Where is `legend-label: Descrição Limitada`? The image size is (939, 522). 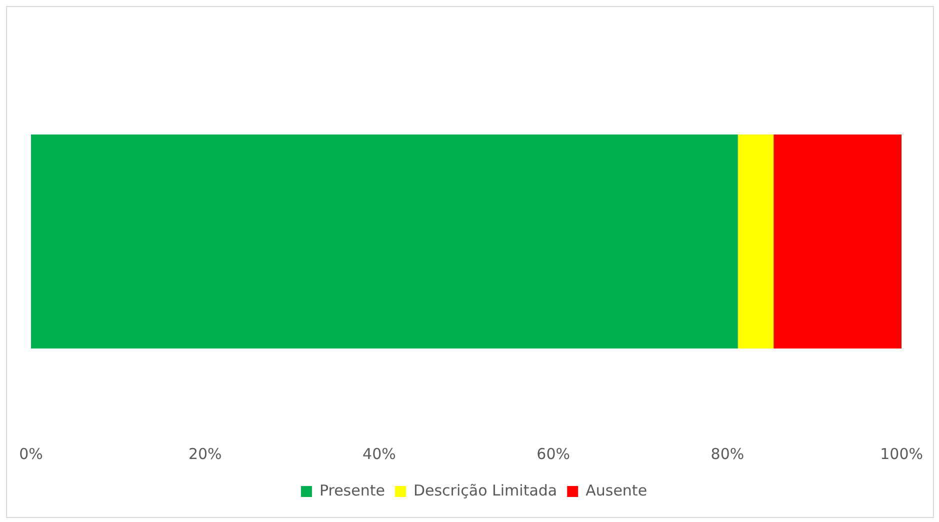
legend-label: Descrição Limitada is located at coordinates (485, 490).